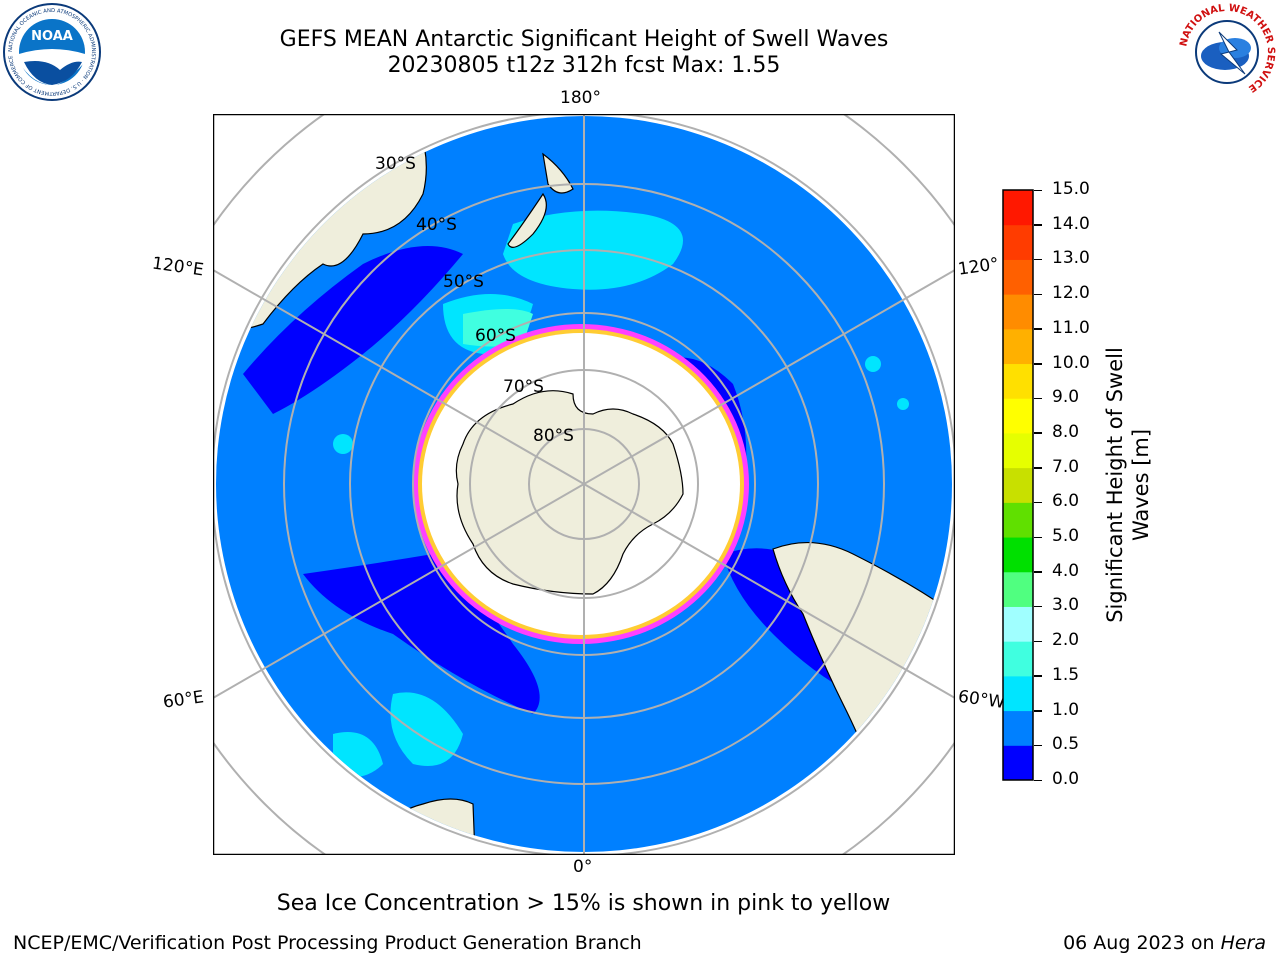 Image resolution: width=1280 pixels, height=960 pixels. I want to click on lat-label-50s: 50°S, so click(463, 282).